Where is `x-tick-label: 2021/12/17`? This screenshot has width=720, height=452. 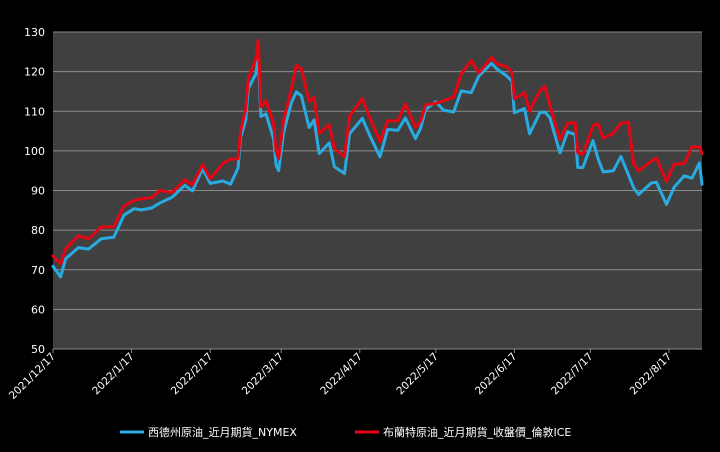
x-tick-label: 2021/12/17 is located at coordinates (32, 376).